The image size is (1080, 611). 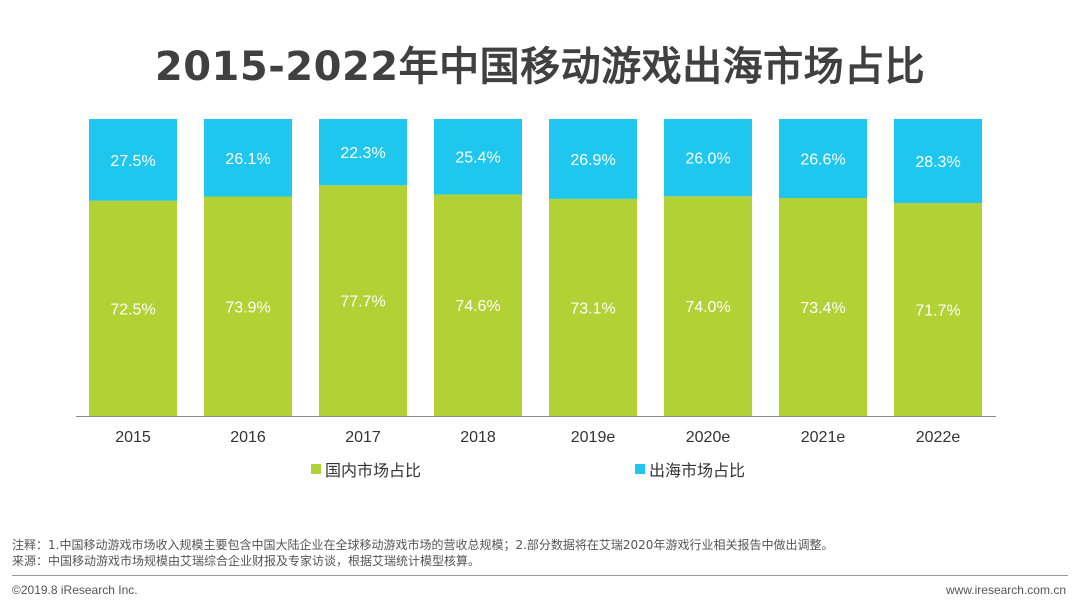 I want to click on x-tick-label-2020e: 2020e, so click(x=708, y=437).